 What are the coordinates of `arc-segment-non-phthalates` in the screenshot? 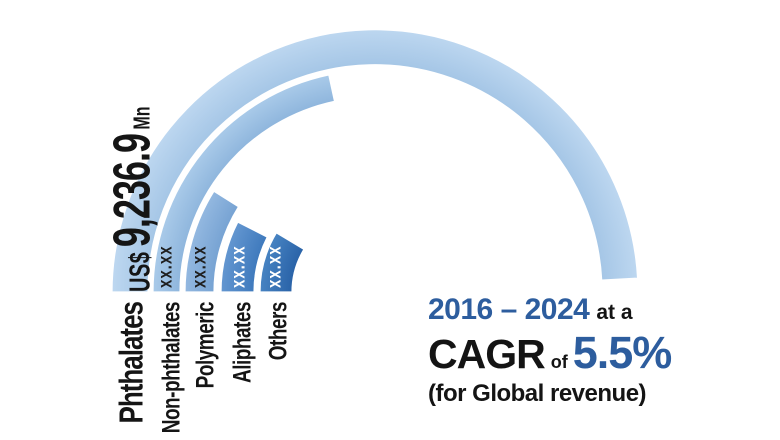 It's located at (244, 183).